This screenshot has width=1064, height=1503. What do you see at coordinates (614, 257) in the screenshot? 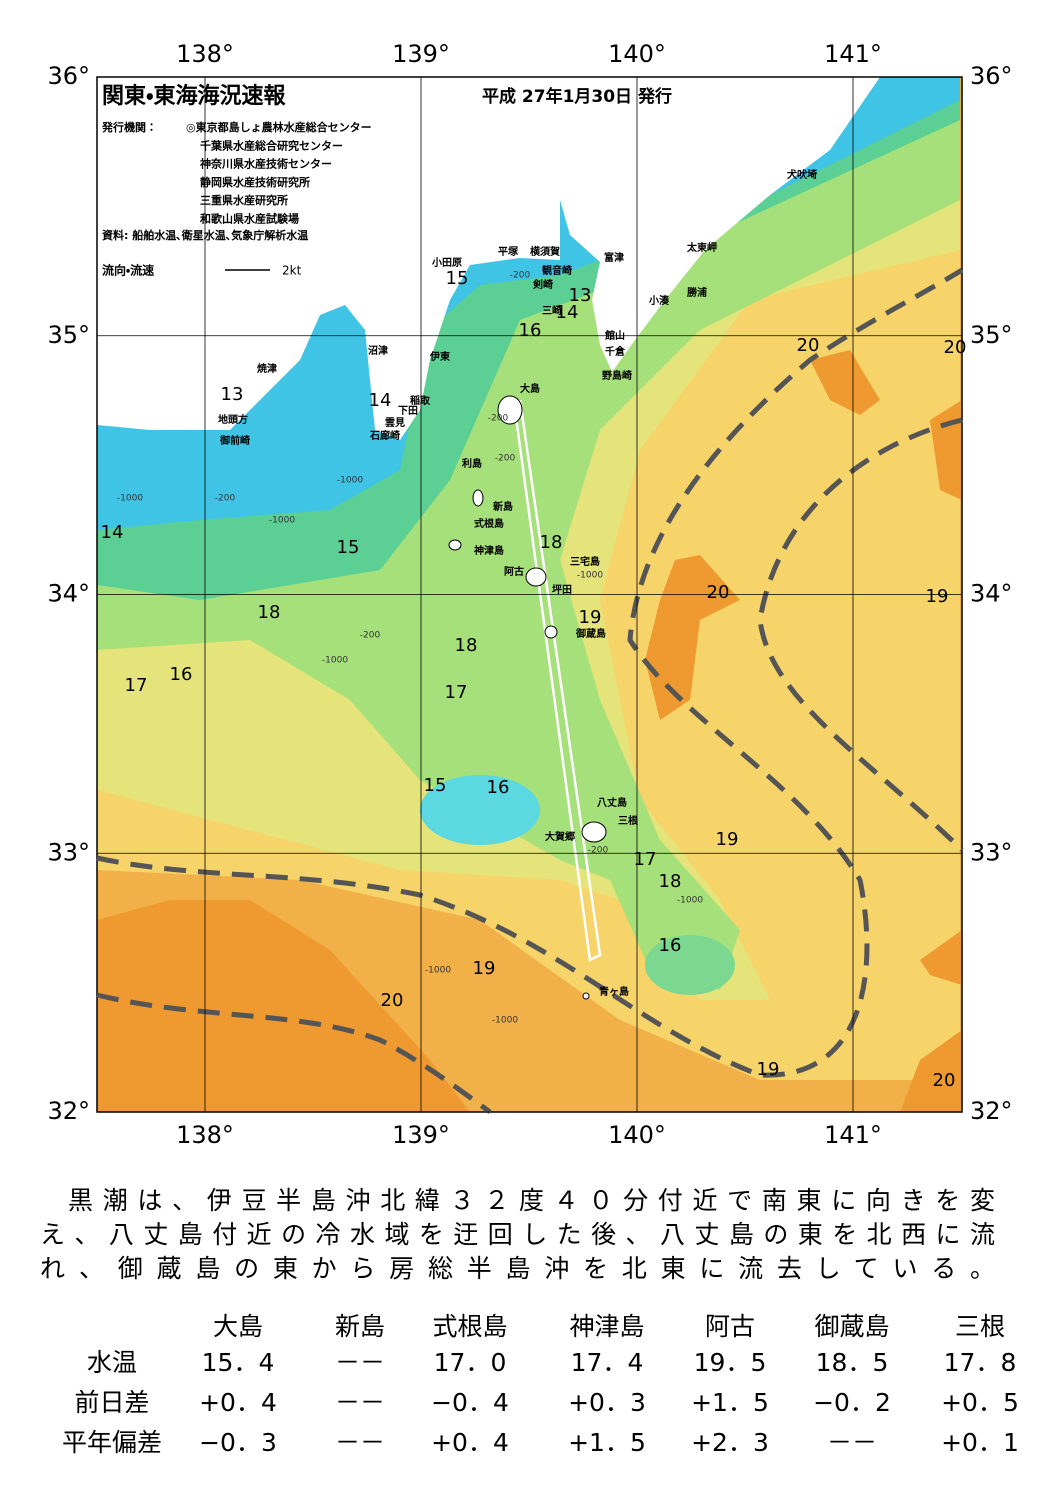
I see `place-name: 富津` at bounding box center [614, 257].